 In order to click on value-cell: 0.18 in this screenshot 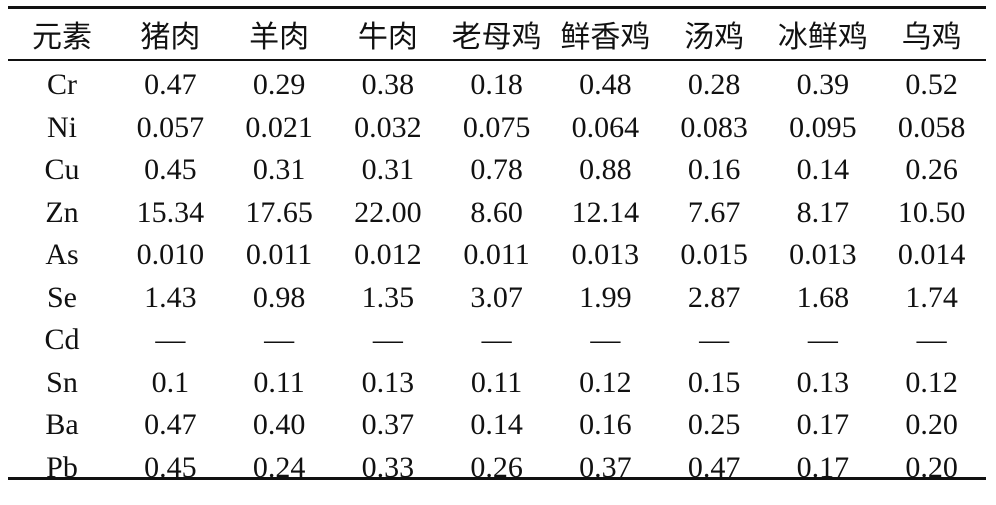, I will do `click(496, 85)`.